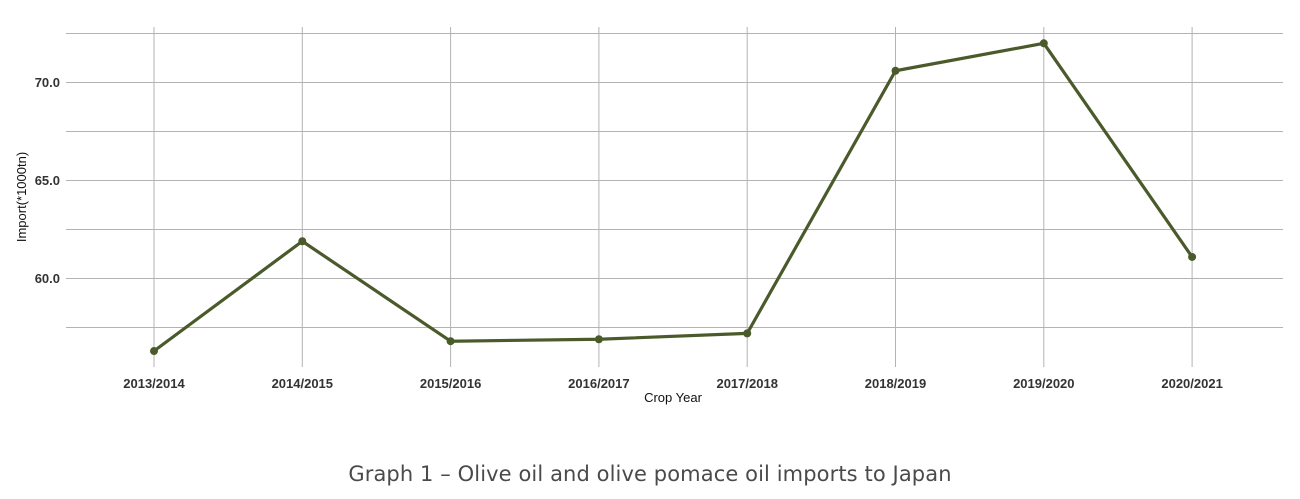 Image resolution: width=1300 pixels, height=499 pixels. I want to click on y-tick-labels: 60.0 65.0 70.0, so click(47, 180).